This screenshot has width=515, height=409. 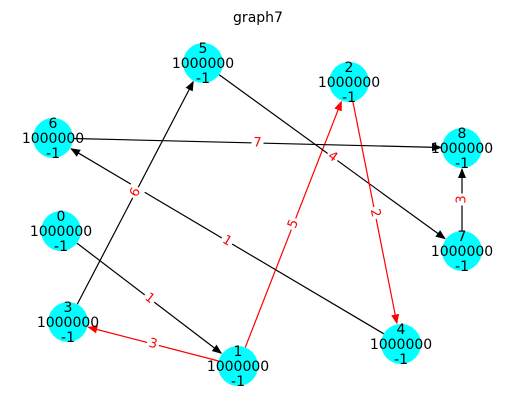 I want to click on edge-label-2-4: 2, so click(x=375, y=213).